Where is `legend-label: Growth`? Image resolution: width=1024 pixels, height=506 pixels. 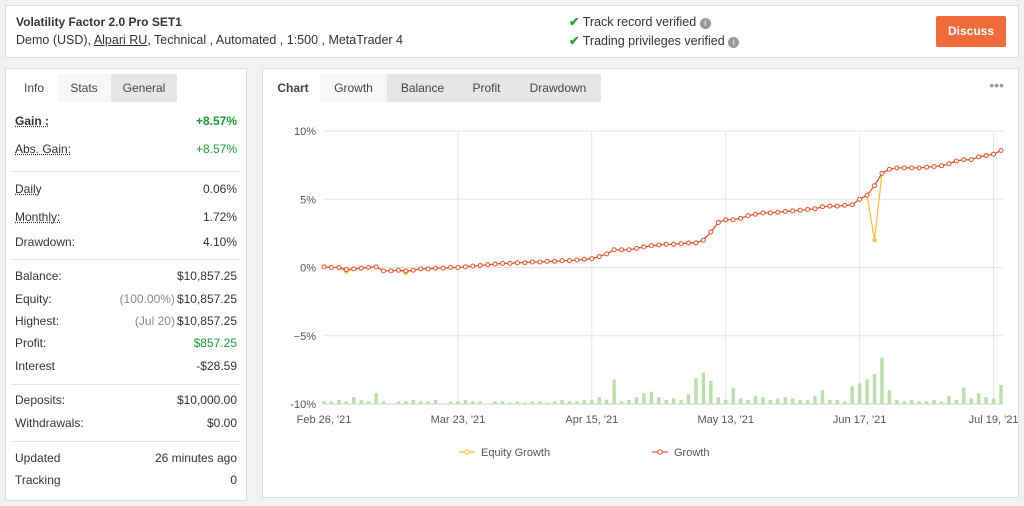 legend-label: Growth is located at coordinates (691, 453).